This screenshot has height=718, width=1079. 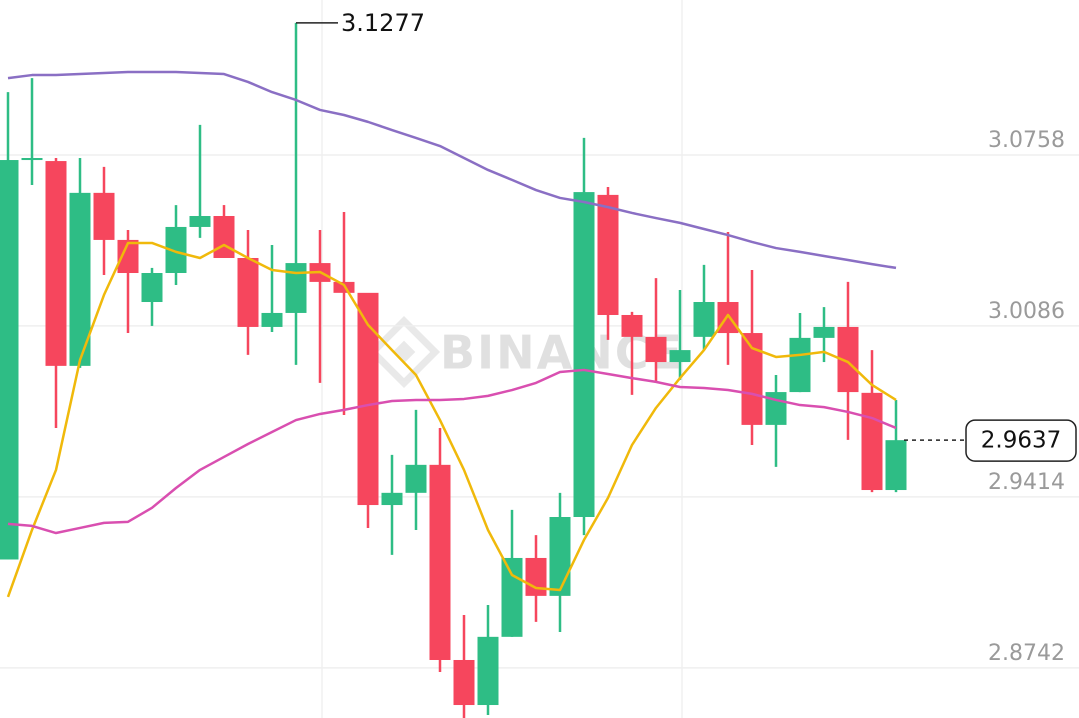 I want to click on watermark-shape, so click(x=404, y=352).